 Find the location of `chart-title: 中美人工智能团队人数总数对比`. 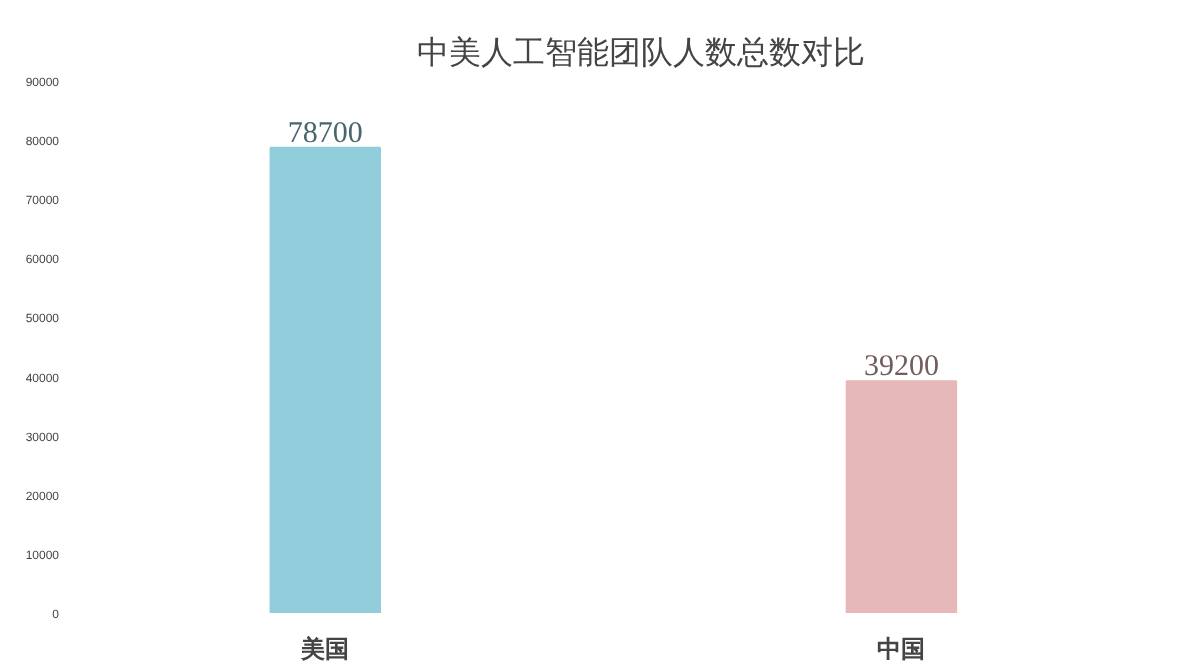

chart-title: 中美人工智能团队人数总数对比 is located at coordinates (641, 52).